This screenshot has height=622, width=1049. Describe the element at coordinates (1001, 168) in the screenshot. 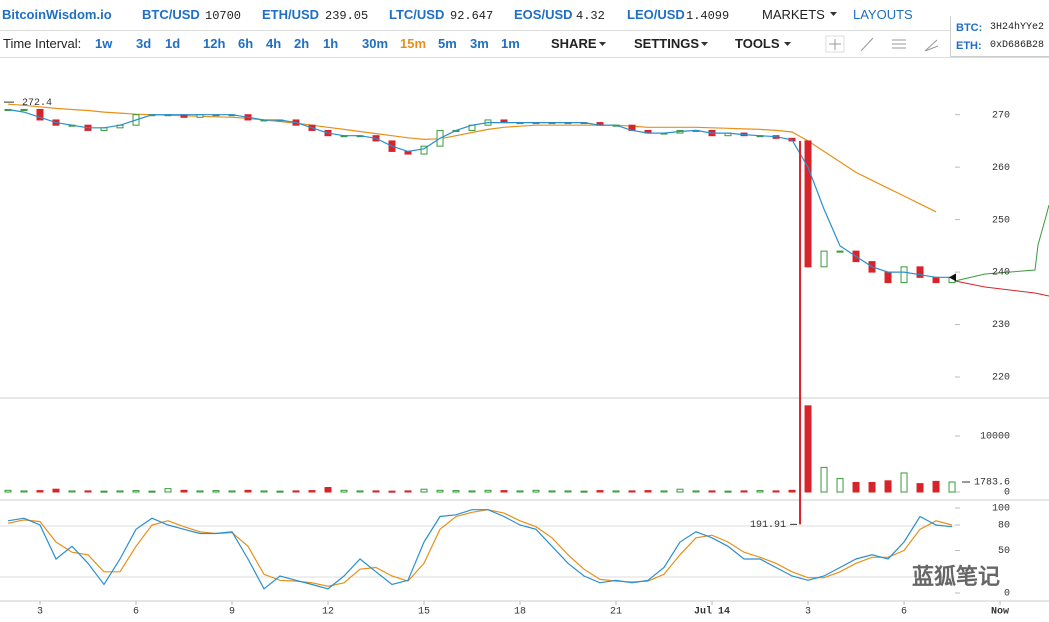

I see `y-tick-label: 260` at that location.